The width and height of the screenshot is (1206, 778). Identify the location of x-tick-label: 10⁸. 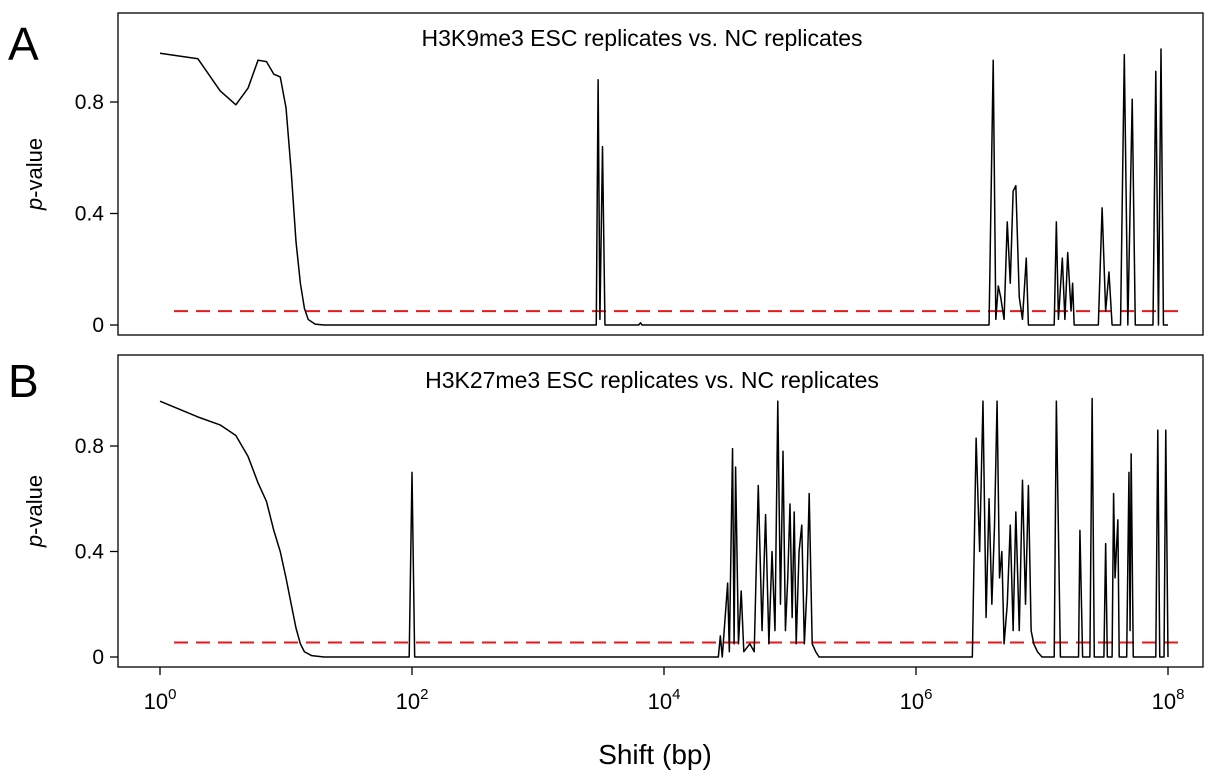
(1168, 700).